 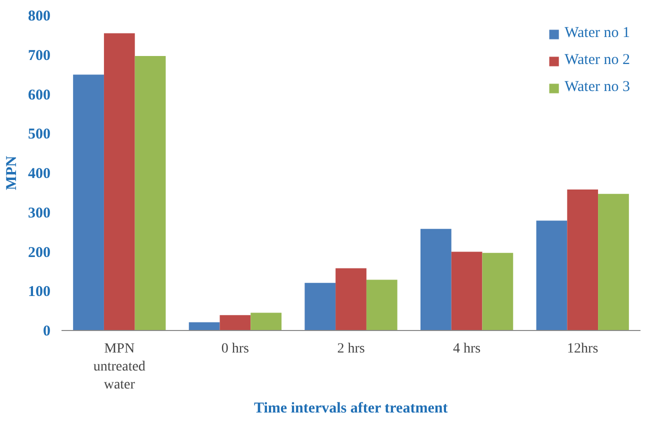 I want to click on y-tick-label: 500, so click(x=39, y=134).